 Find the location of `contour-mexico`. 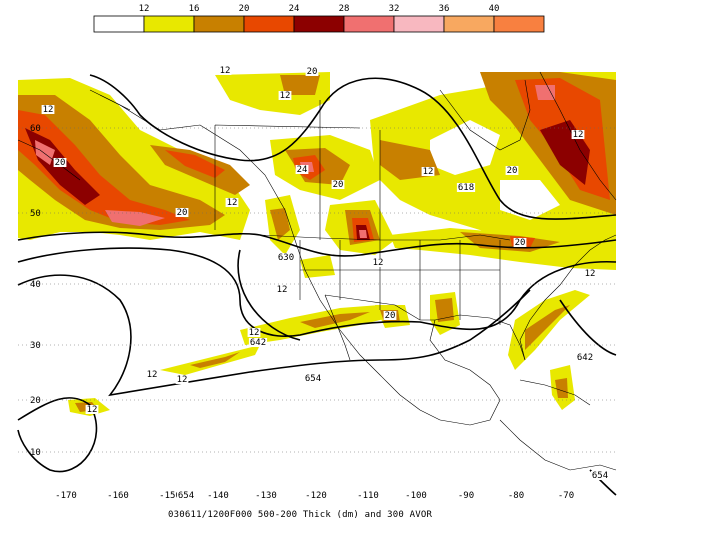

contour-mexico is located at coordinates (269, 295).